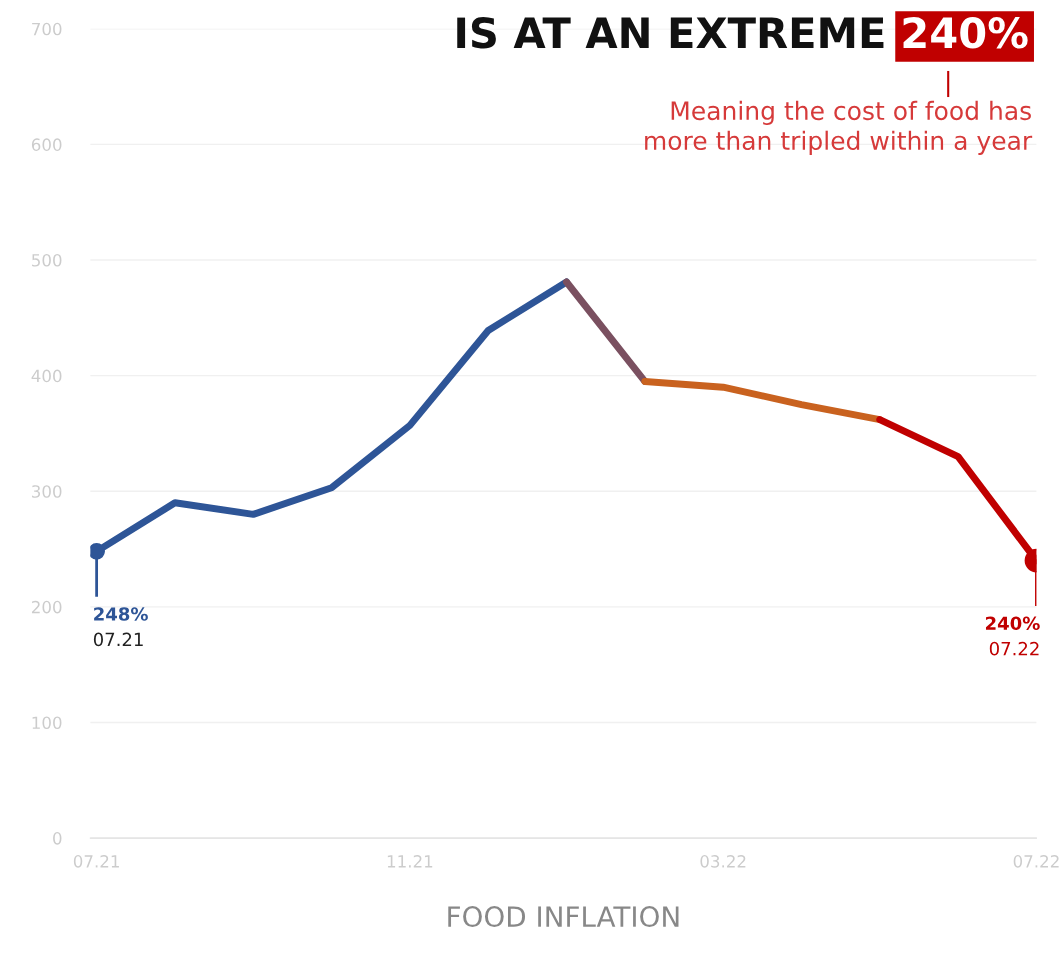  Describe the element at coordinates (120, 627) in the screenshot. I see `annotation: 248% 07.21` at that location.